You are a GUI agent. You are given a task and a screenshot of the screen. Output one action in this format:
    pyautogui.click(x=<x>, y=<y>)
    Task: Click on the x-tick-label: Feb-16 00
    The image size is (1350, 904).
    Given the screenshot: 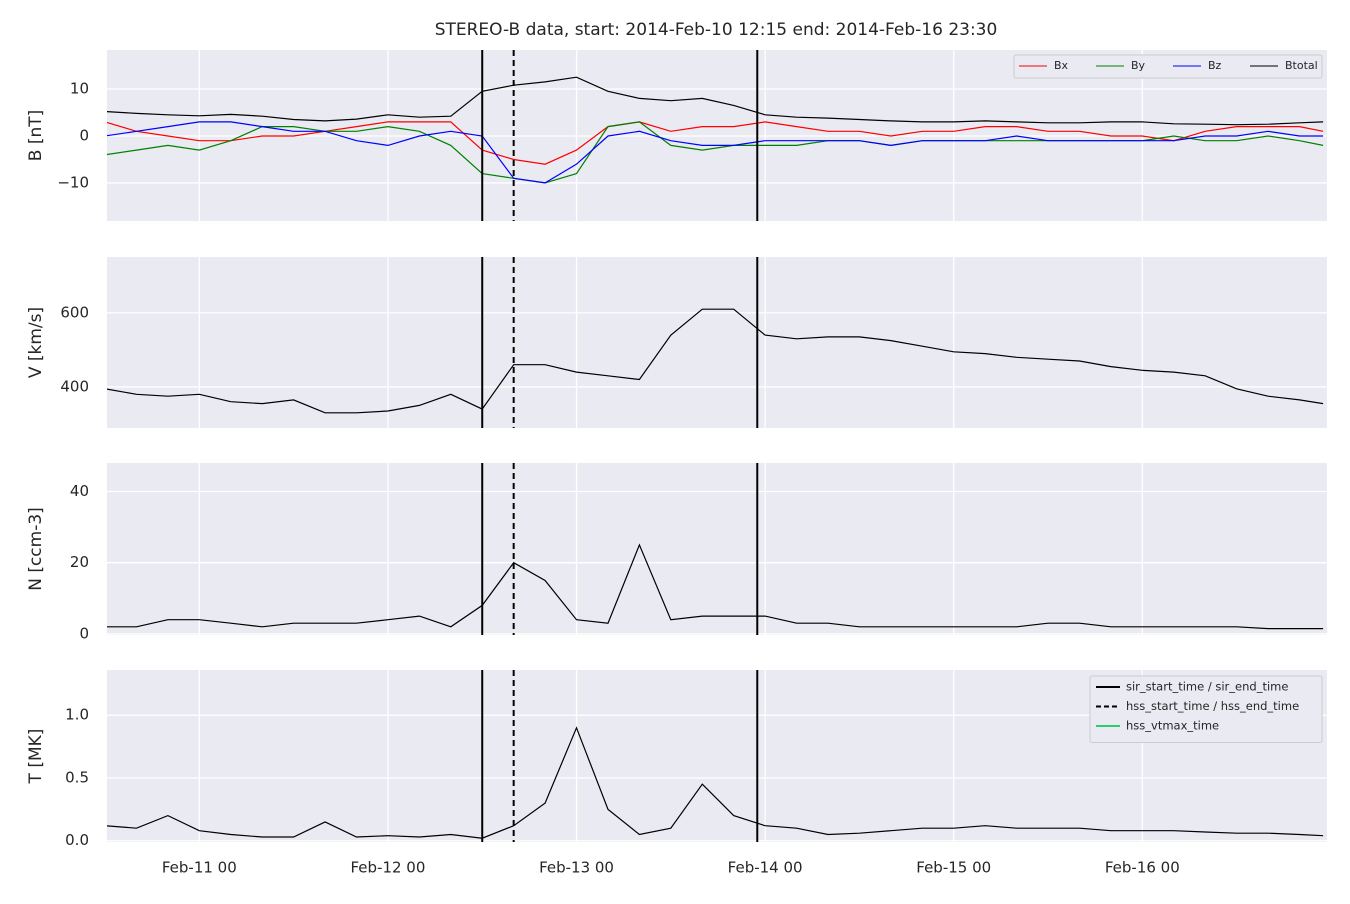 What is the action you would take?
    pyautogui.click(x=1142, y=868)
    